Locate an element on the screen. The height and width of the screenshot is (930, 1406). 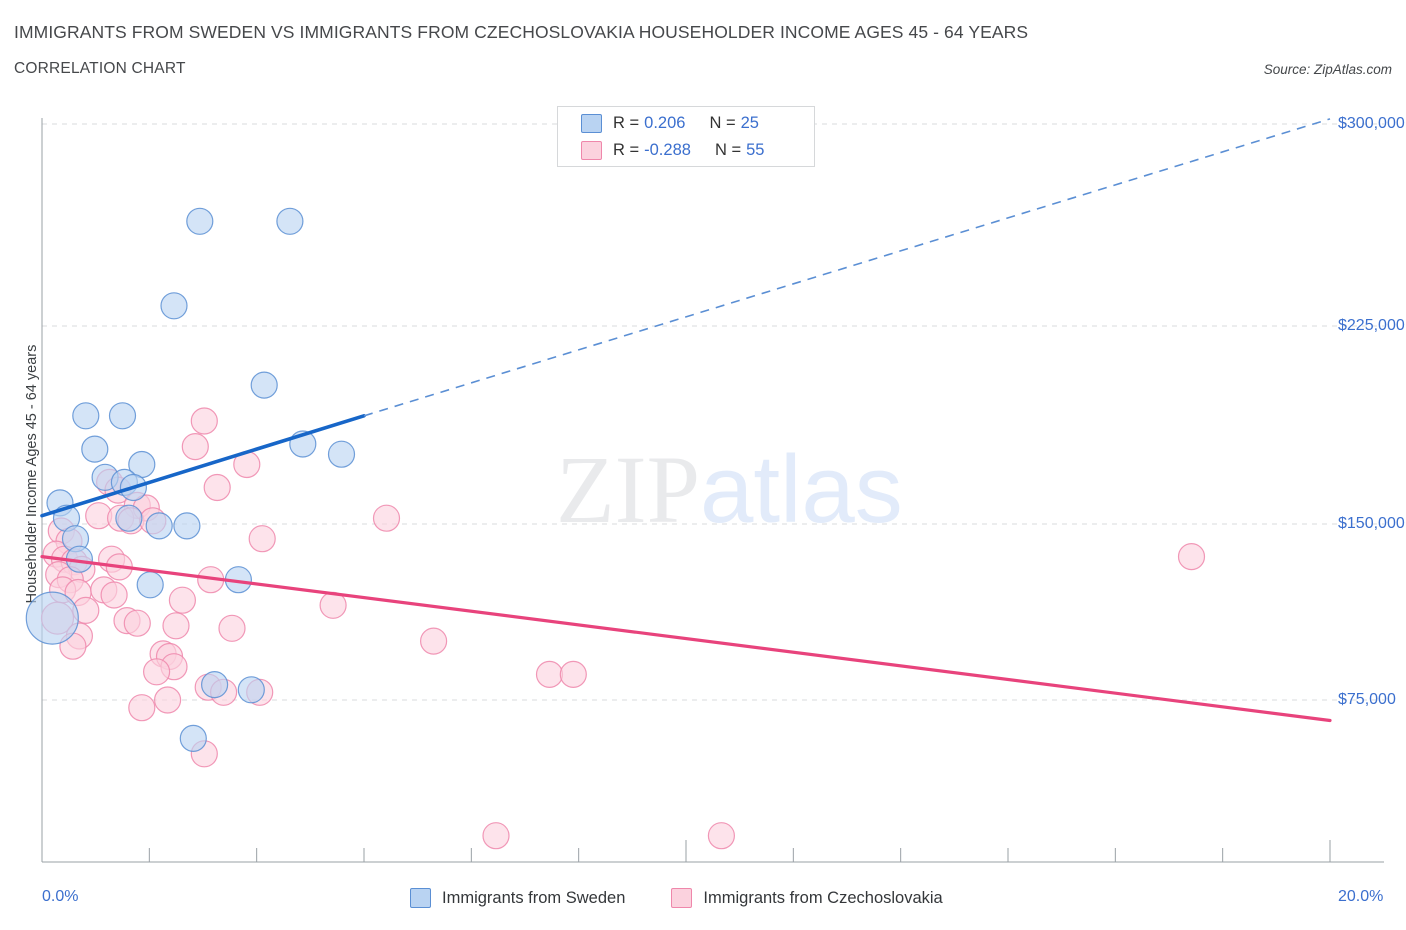
x-axis-max-label: 20.0% is located at coordinates (1361, 896).